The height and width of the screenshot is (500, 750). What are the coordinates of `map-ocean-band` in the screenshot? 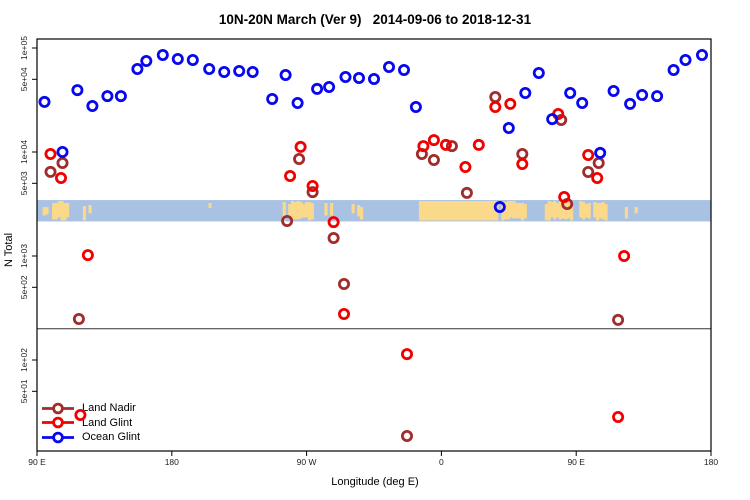 It's located at (374, 211).